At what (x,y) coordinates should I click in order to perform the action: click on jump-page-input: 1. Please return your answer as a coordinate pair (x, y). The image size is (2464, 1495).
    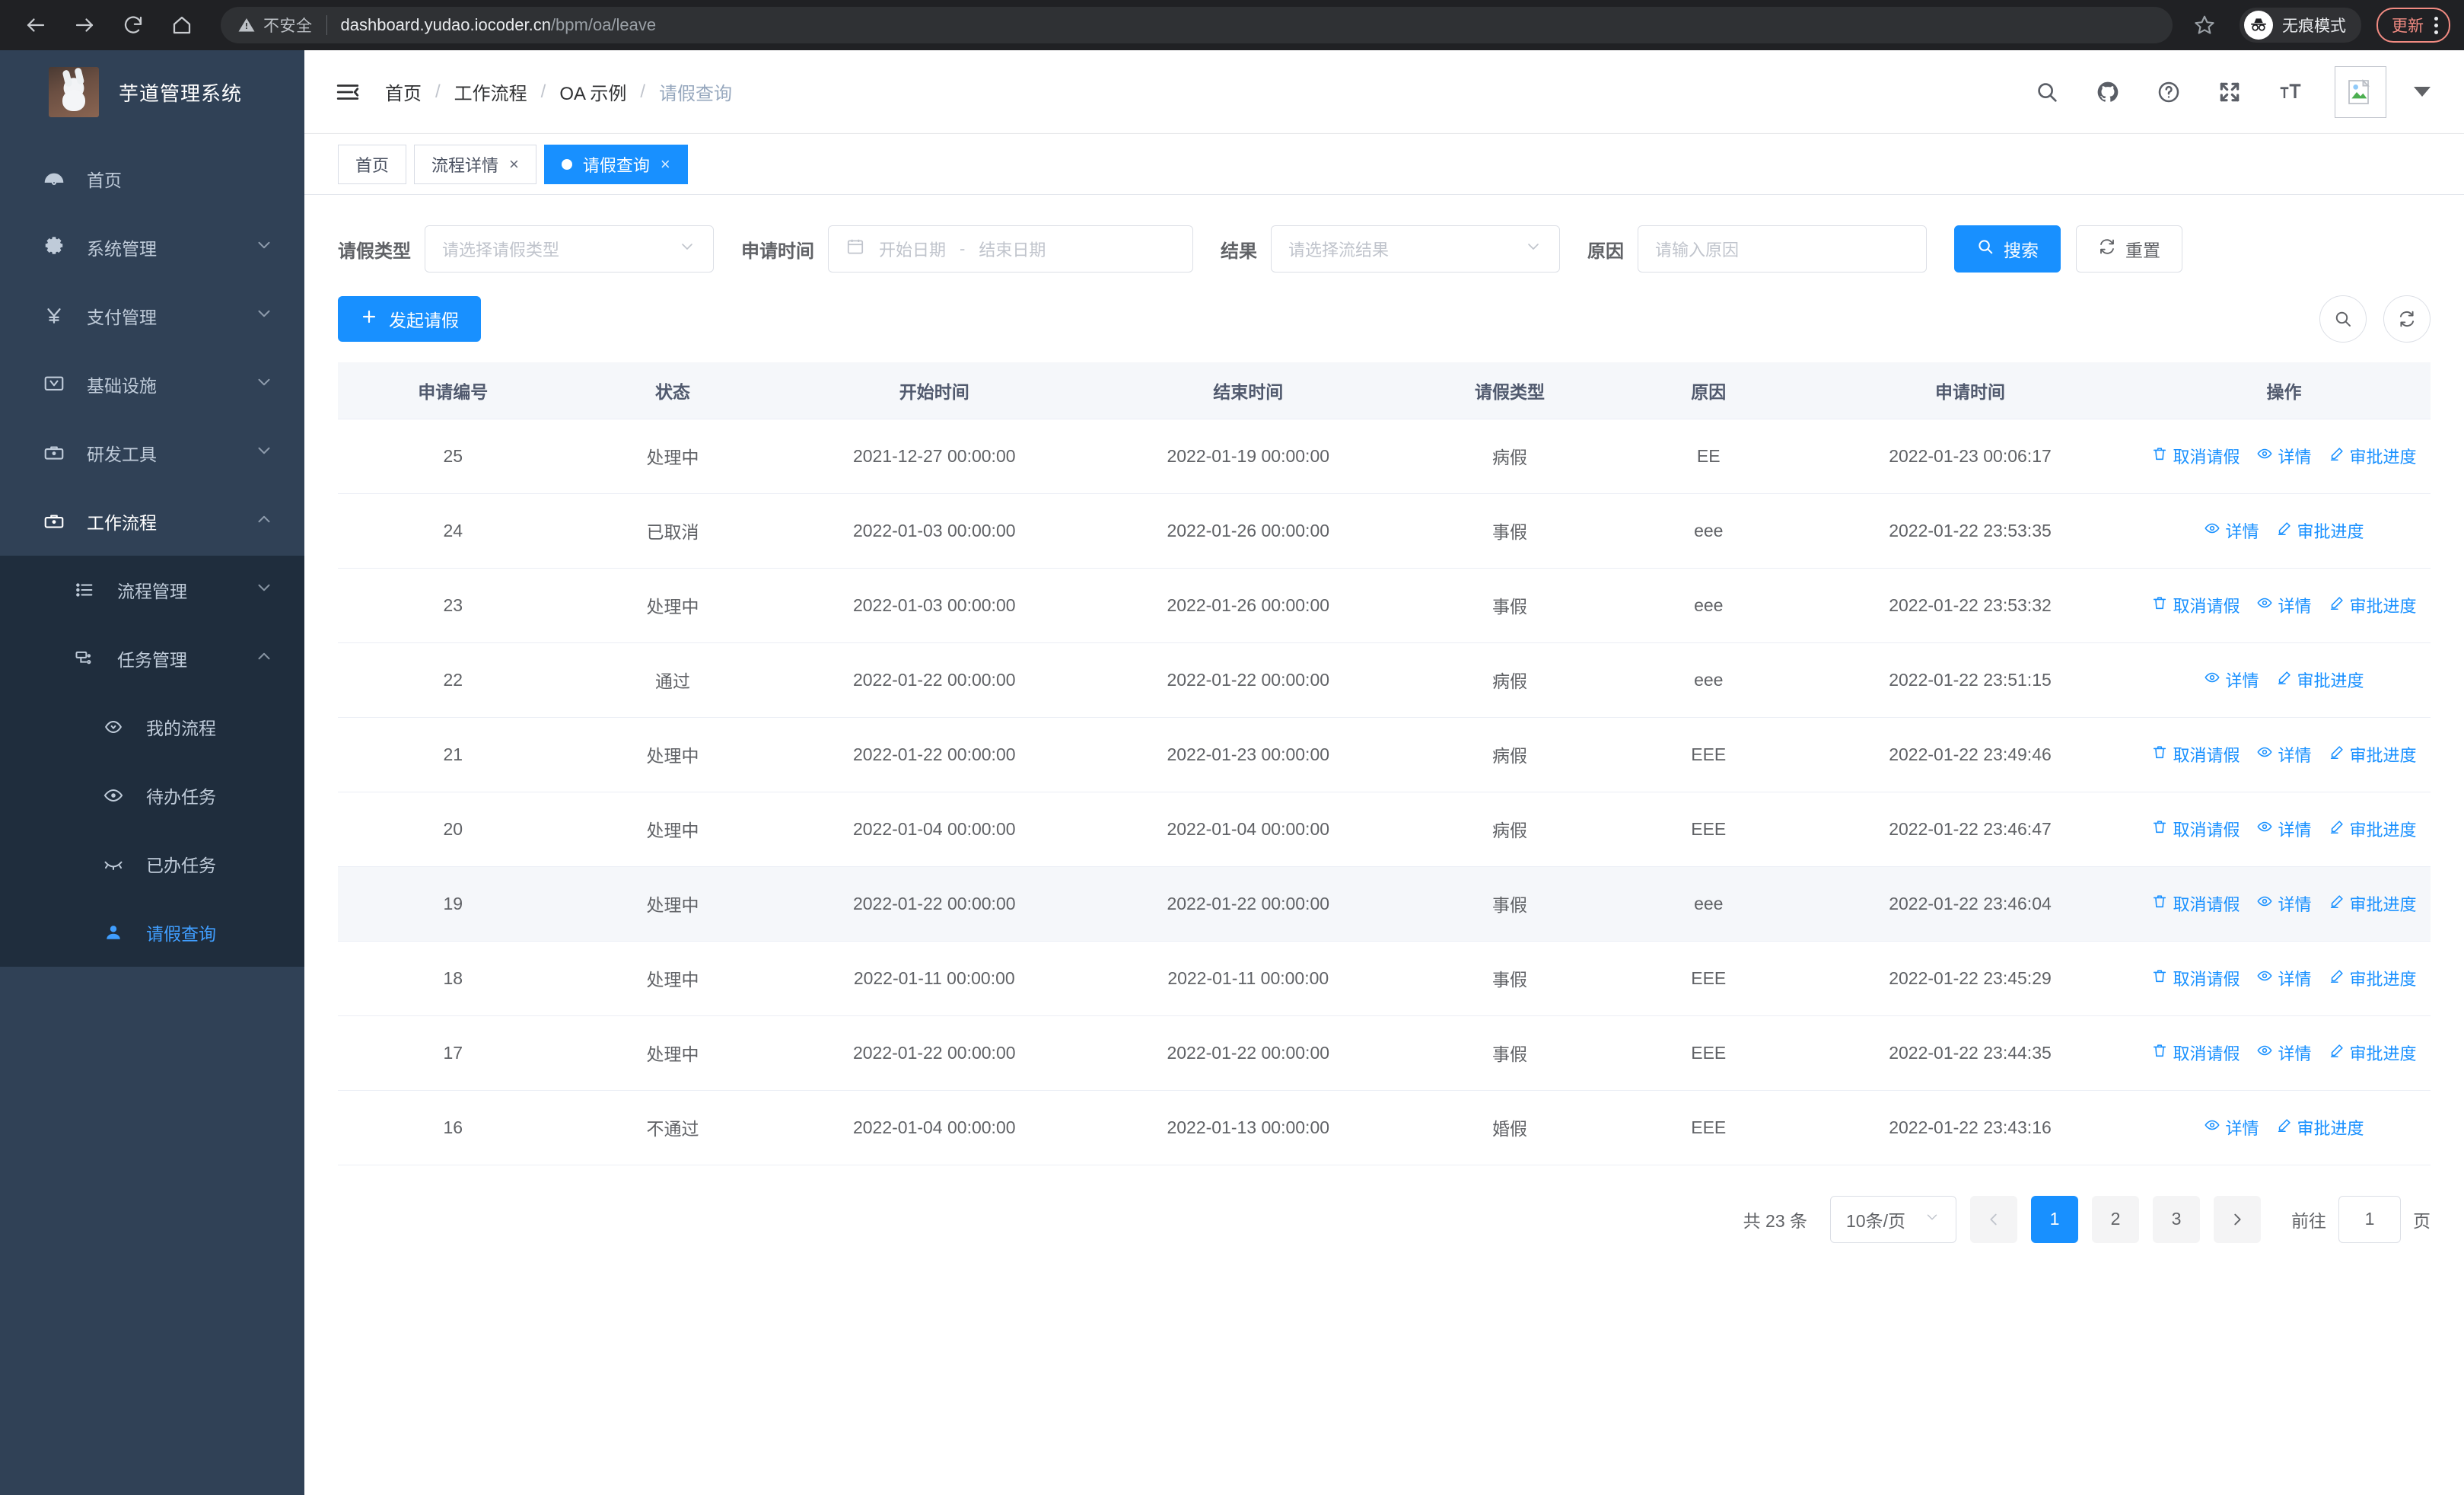
    Looking at the image, I should click on (2369, 1219).